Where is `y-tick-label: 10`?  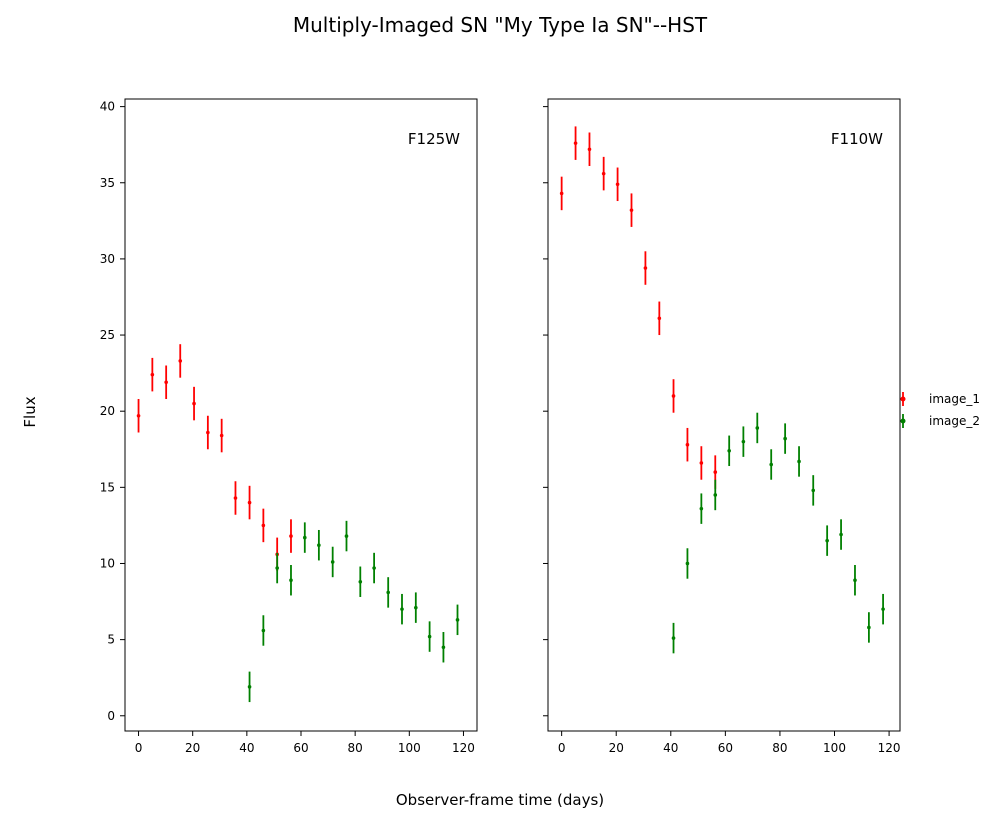
y-tick-label: 10 is located at coordinates (107, 563).